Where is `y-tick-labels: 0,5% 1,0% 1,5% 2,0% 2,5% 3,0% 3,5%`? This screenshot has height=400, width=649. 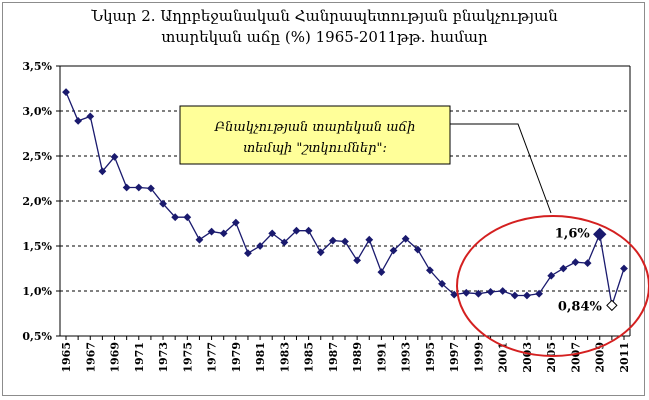 y-tick-labels: 0,5% 1,0% 1,5% 2,0% 2,5% 3,0% 3,5% is located at coordinates (37, 201).